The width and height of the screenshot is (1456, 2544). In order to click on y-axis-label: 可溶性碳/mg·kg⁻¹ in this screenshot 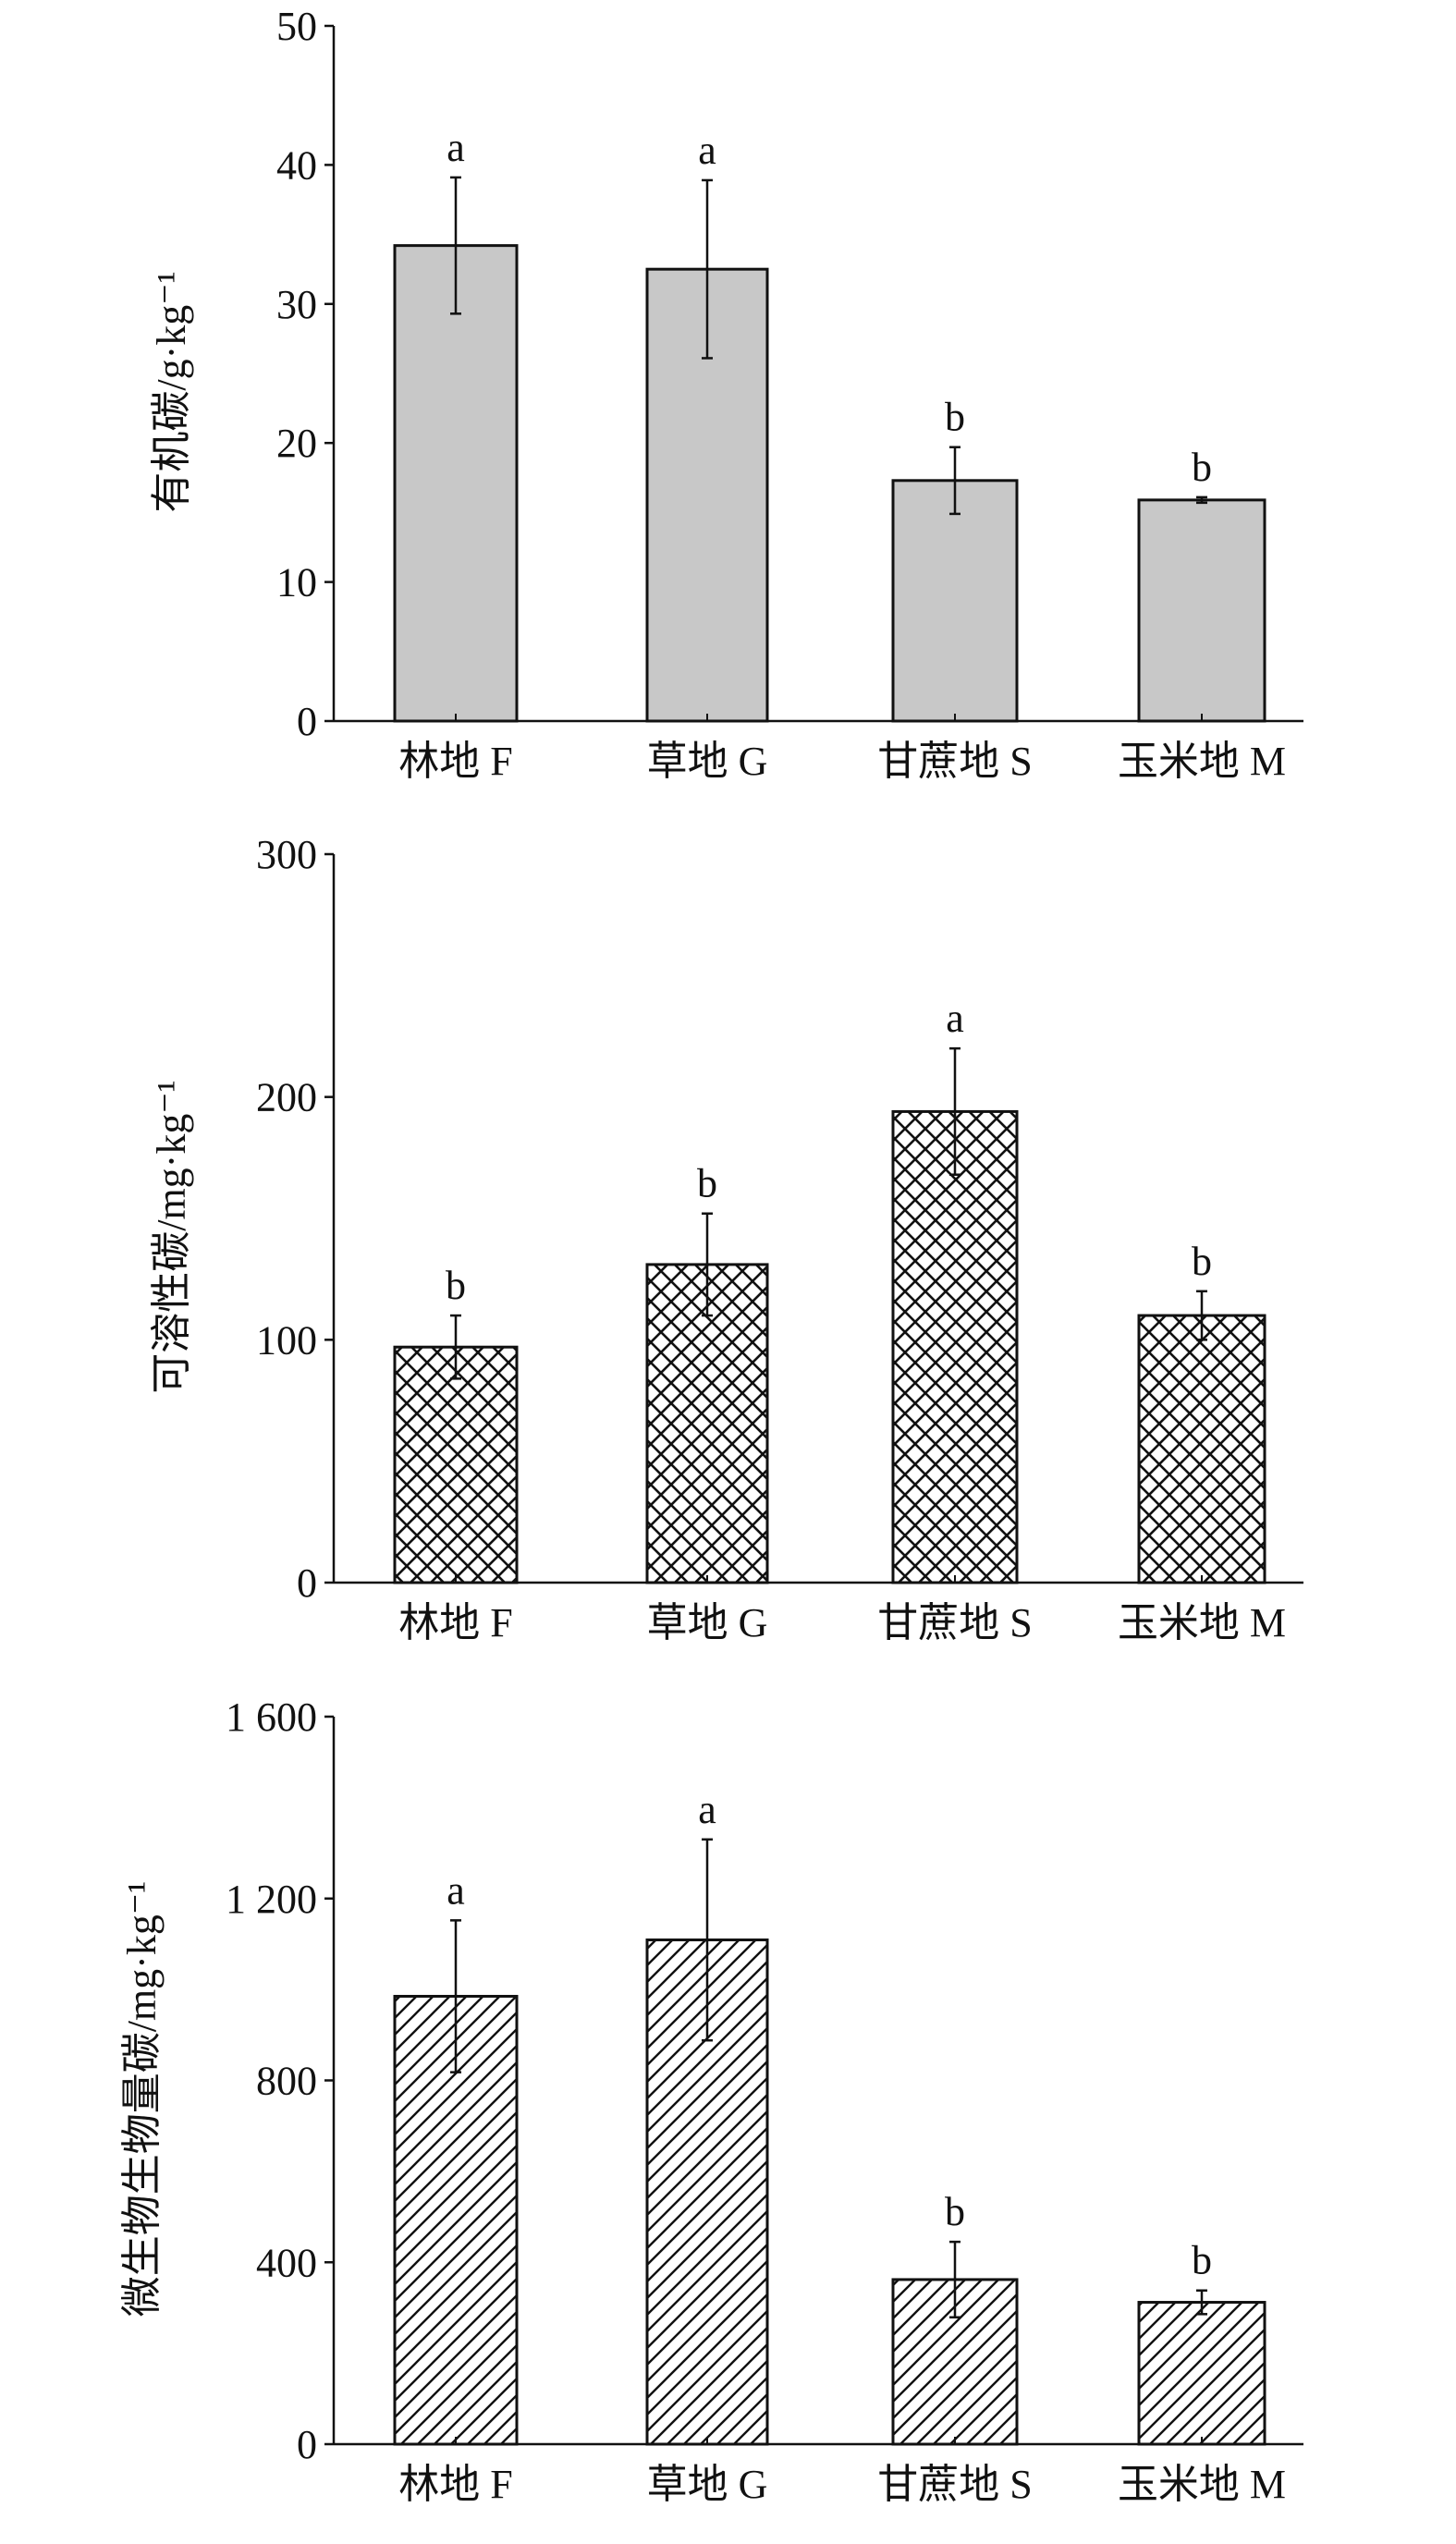, I will do `click(171, 1237)`.